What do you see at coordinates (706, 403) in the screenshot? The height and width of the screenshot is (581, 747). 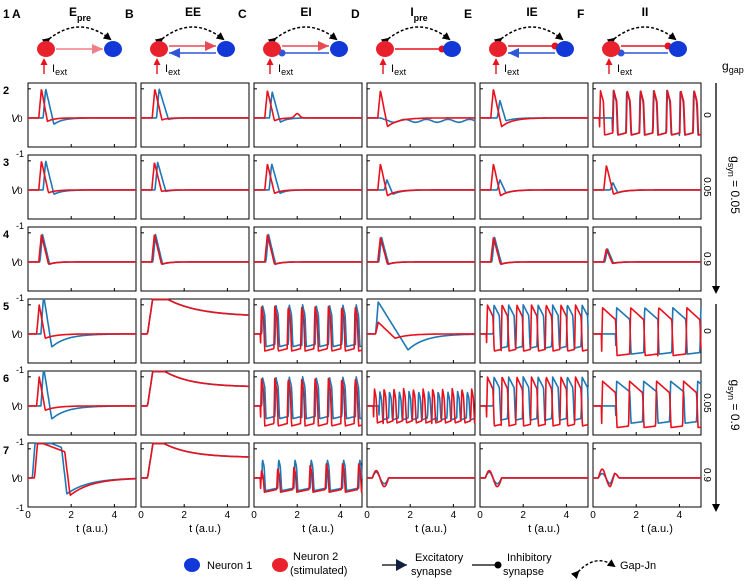 I see `ggap-value: 0.05` at bounding box center [706, 403].